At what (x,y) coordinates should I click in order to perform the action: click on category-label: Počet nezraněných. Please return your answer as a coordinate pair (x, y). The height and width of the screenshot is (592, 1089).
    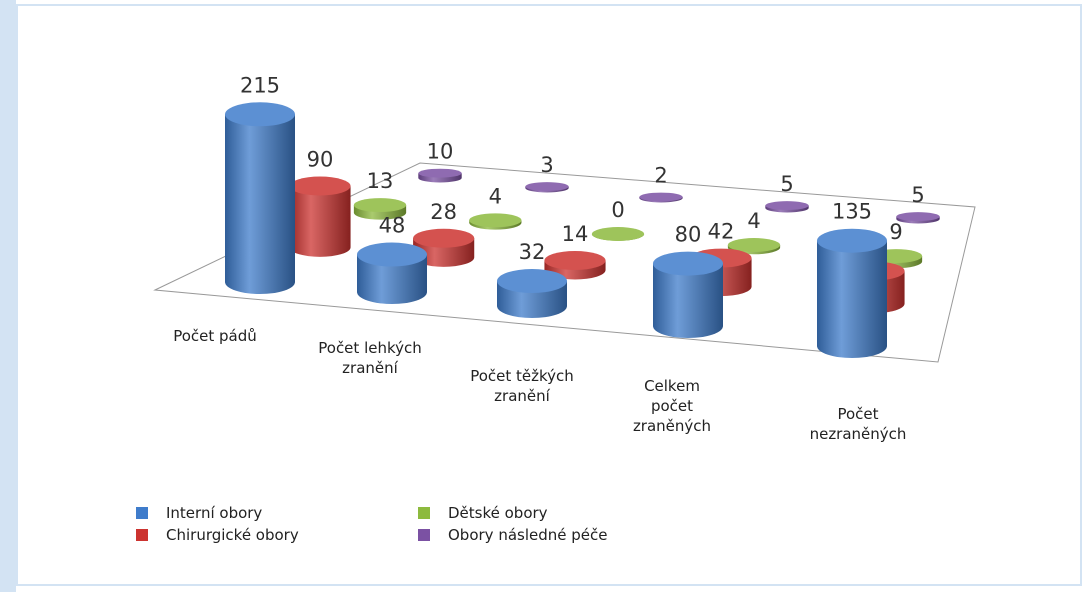
    Looking at the image, I should click on (858, 424).